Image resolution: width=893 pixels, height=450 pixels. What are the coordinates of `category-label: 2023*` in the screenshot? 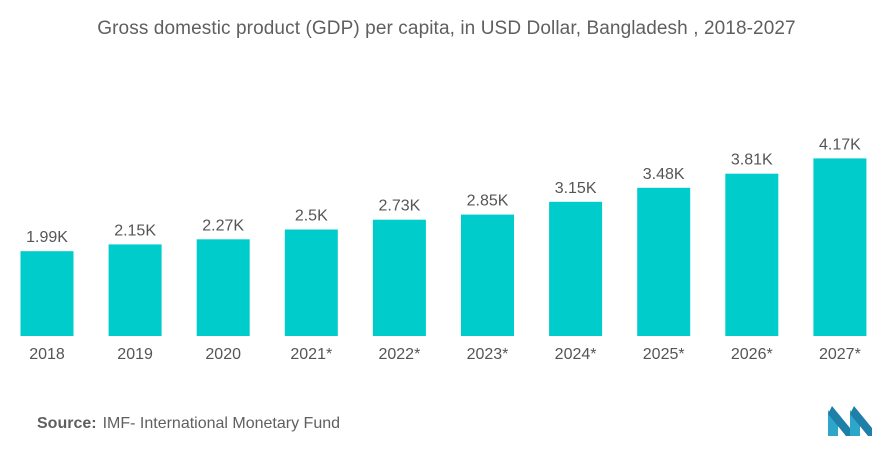 It's located at (488, 354).